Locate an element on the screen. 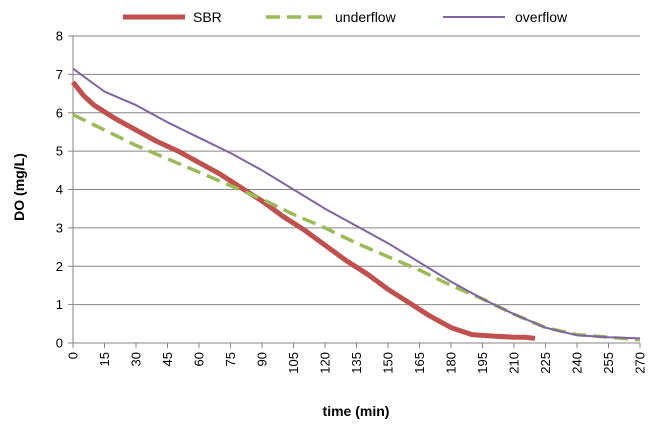 Image resolution: width=648 pixels, height=427 pixels. y-tick-label-3: 3 is located at coordinates (59, 227).